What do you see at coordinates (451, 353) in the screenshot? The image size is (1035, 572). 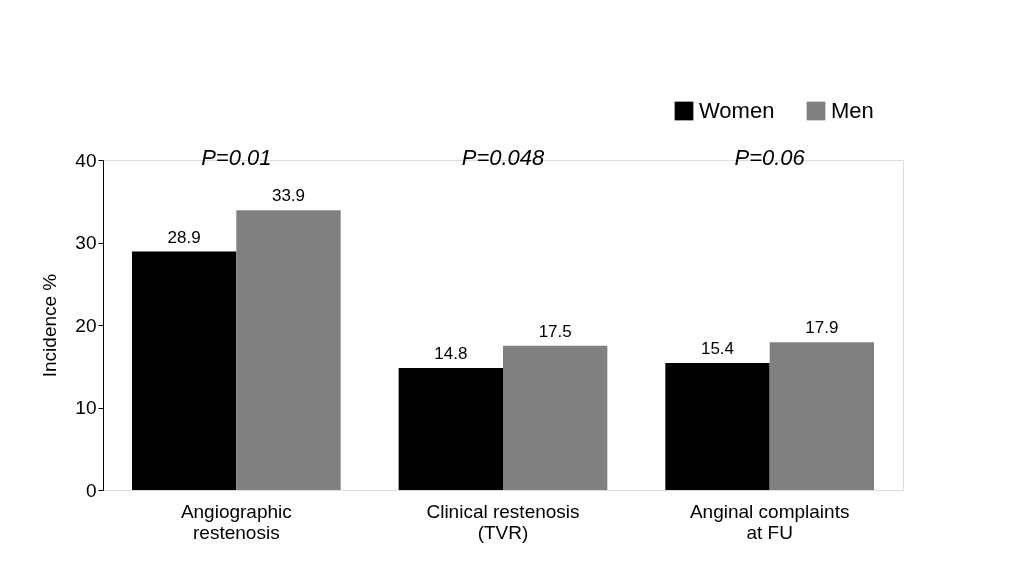 I see `data-label: 14.8` at bounding box center [451, 353].